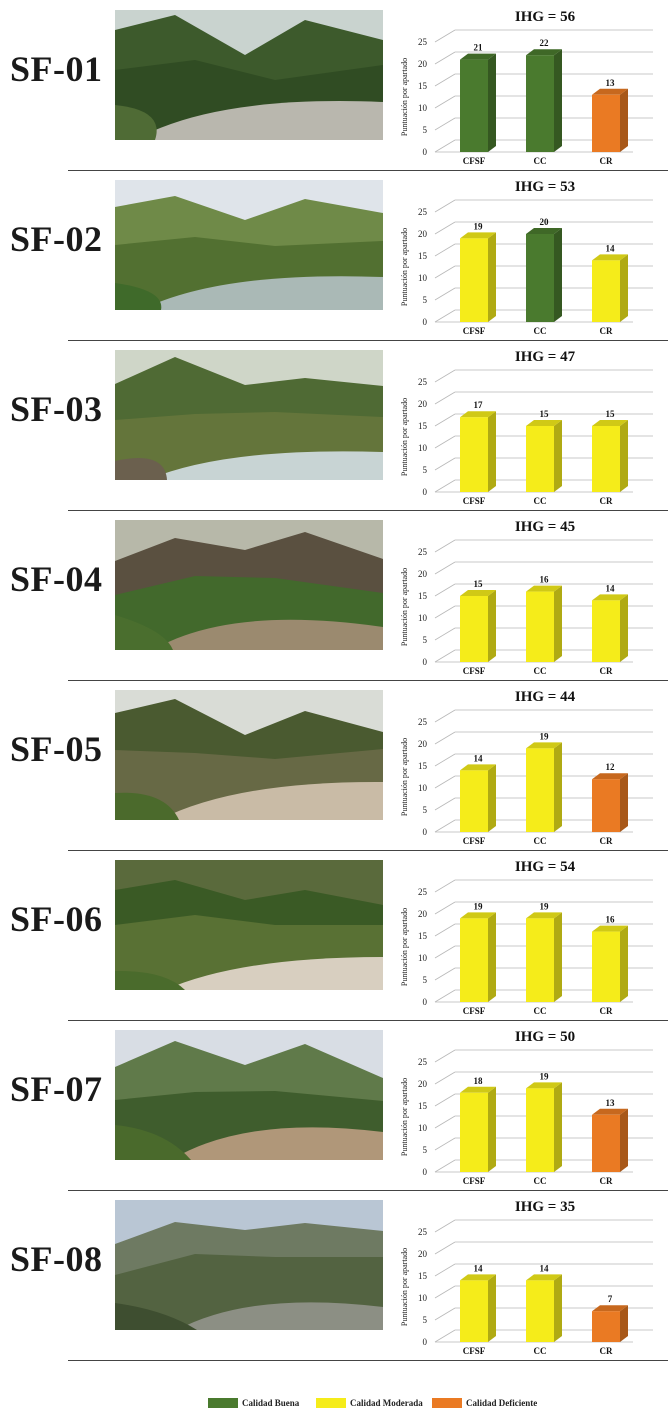 Image resolution: width=670 pixels, height=1416 pixels. I want to click on river-photo-sf04, so click(249, 585).